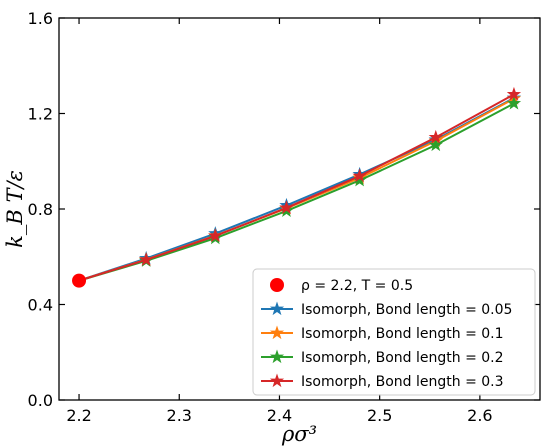  Describe the element at coordinates (357, 286) in the screenshot. I see `legend-label-reference: ρ = 2.2, T = 0.5` at that location.